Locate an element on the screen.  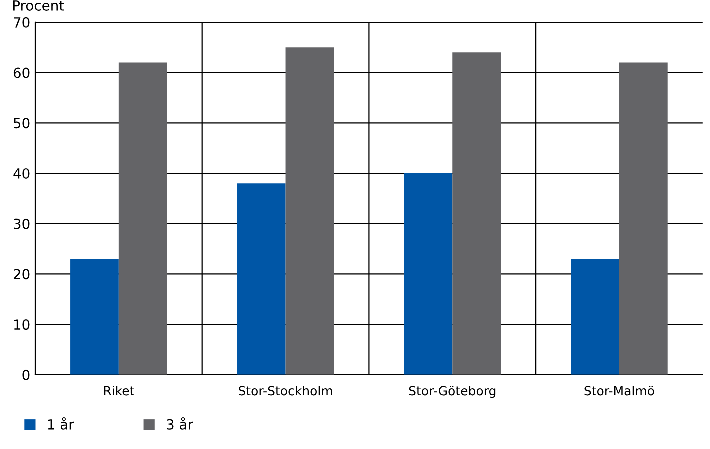
x-tick-label: Stor-Stockholm is located at coordinates (285, 391).